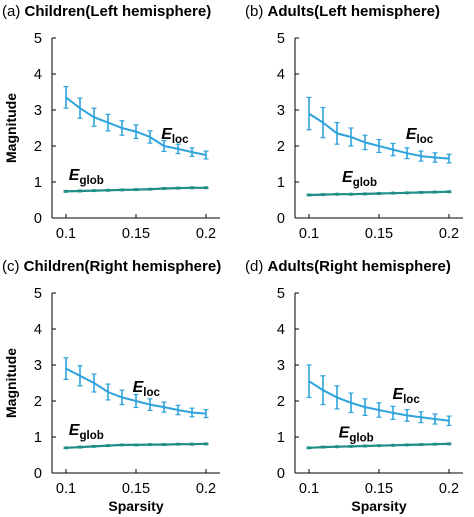 The height and width of the screenshot is (517, 474). I want to click on panel-title-text: Children(Left hemisphere), so click(118, 11).